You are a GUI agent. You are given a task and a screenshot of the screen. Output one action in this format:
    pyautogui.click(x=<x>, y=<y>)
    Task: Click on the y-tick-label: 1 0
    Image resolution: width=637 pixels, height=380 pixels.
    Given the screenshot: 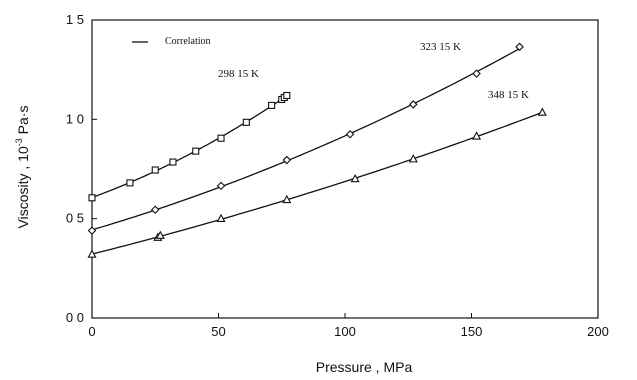 What is the action you would take?
    pyautogui.click(x=75, y=118)
    